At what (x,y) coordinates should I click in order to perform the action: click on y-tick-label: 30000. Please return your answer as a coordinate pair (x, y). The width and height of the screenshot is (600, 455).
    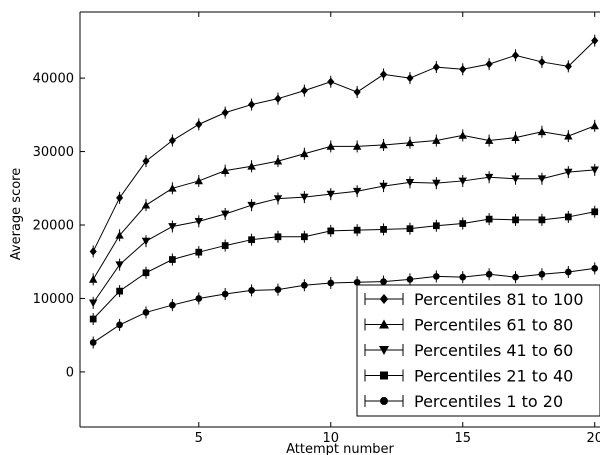
    Looking at the image, I should click on (53, 152).